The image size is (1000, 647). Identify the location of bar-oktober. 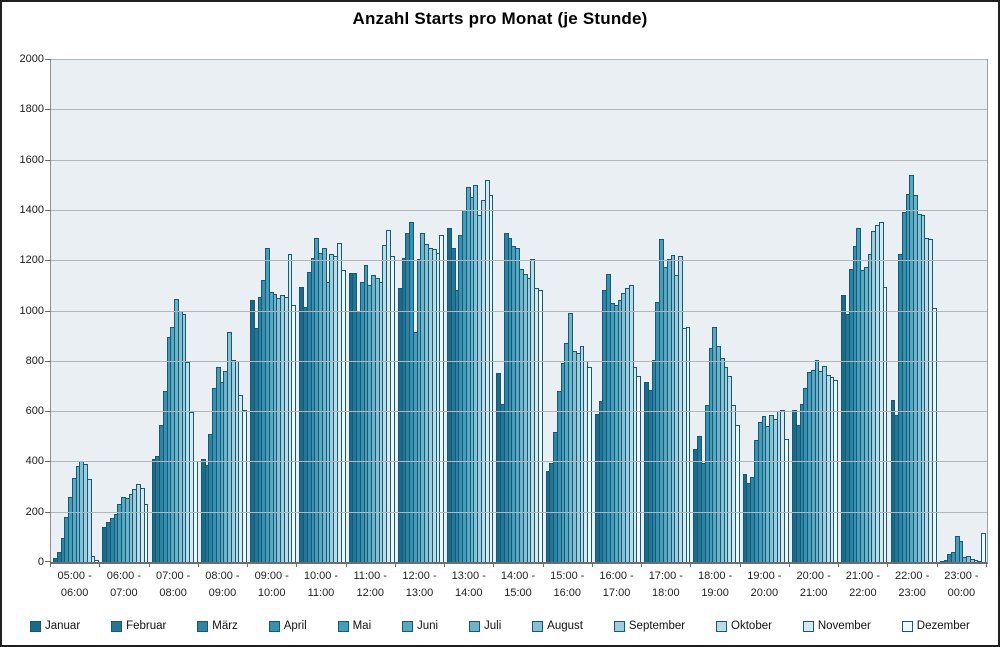
(89, 520).